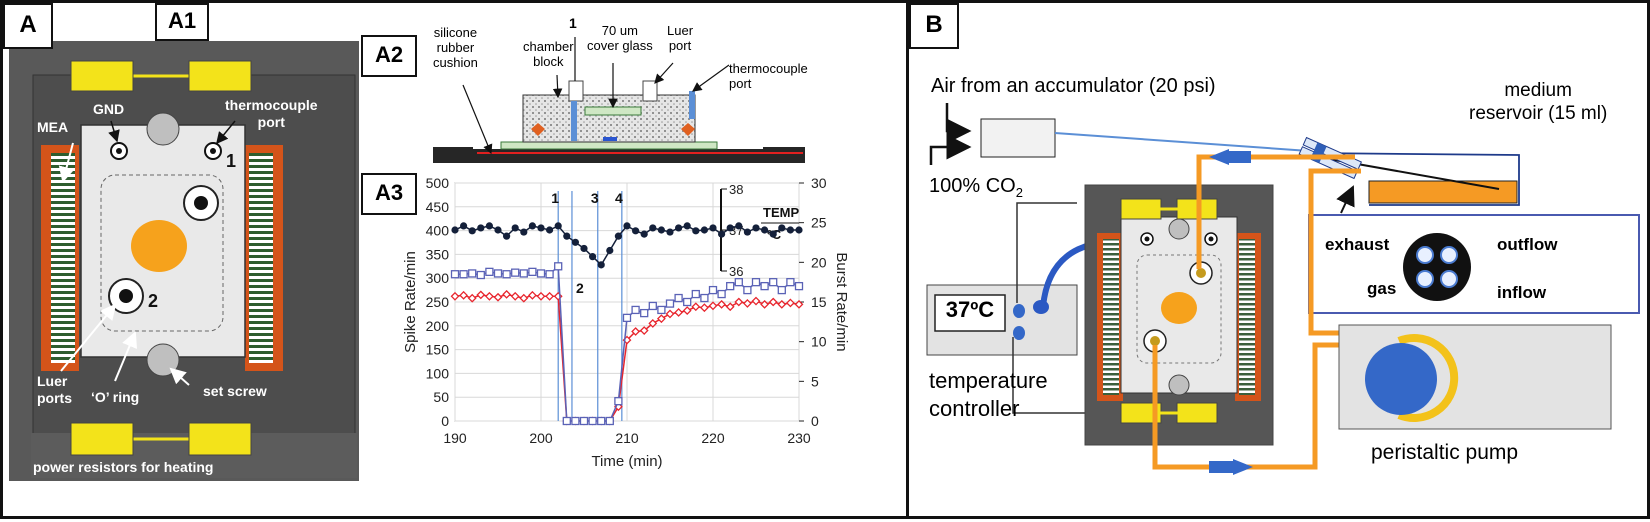 The height and width of the screenshot is (522, 1650). Describe the element at coordinates (627, 438) in the screenshot. I see `x-tick-label: 210` at that location.